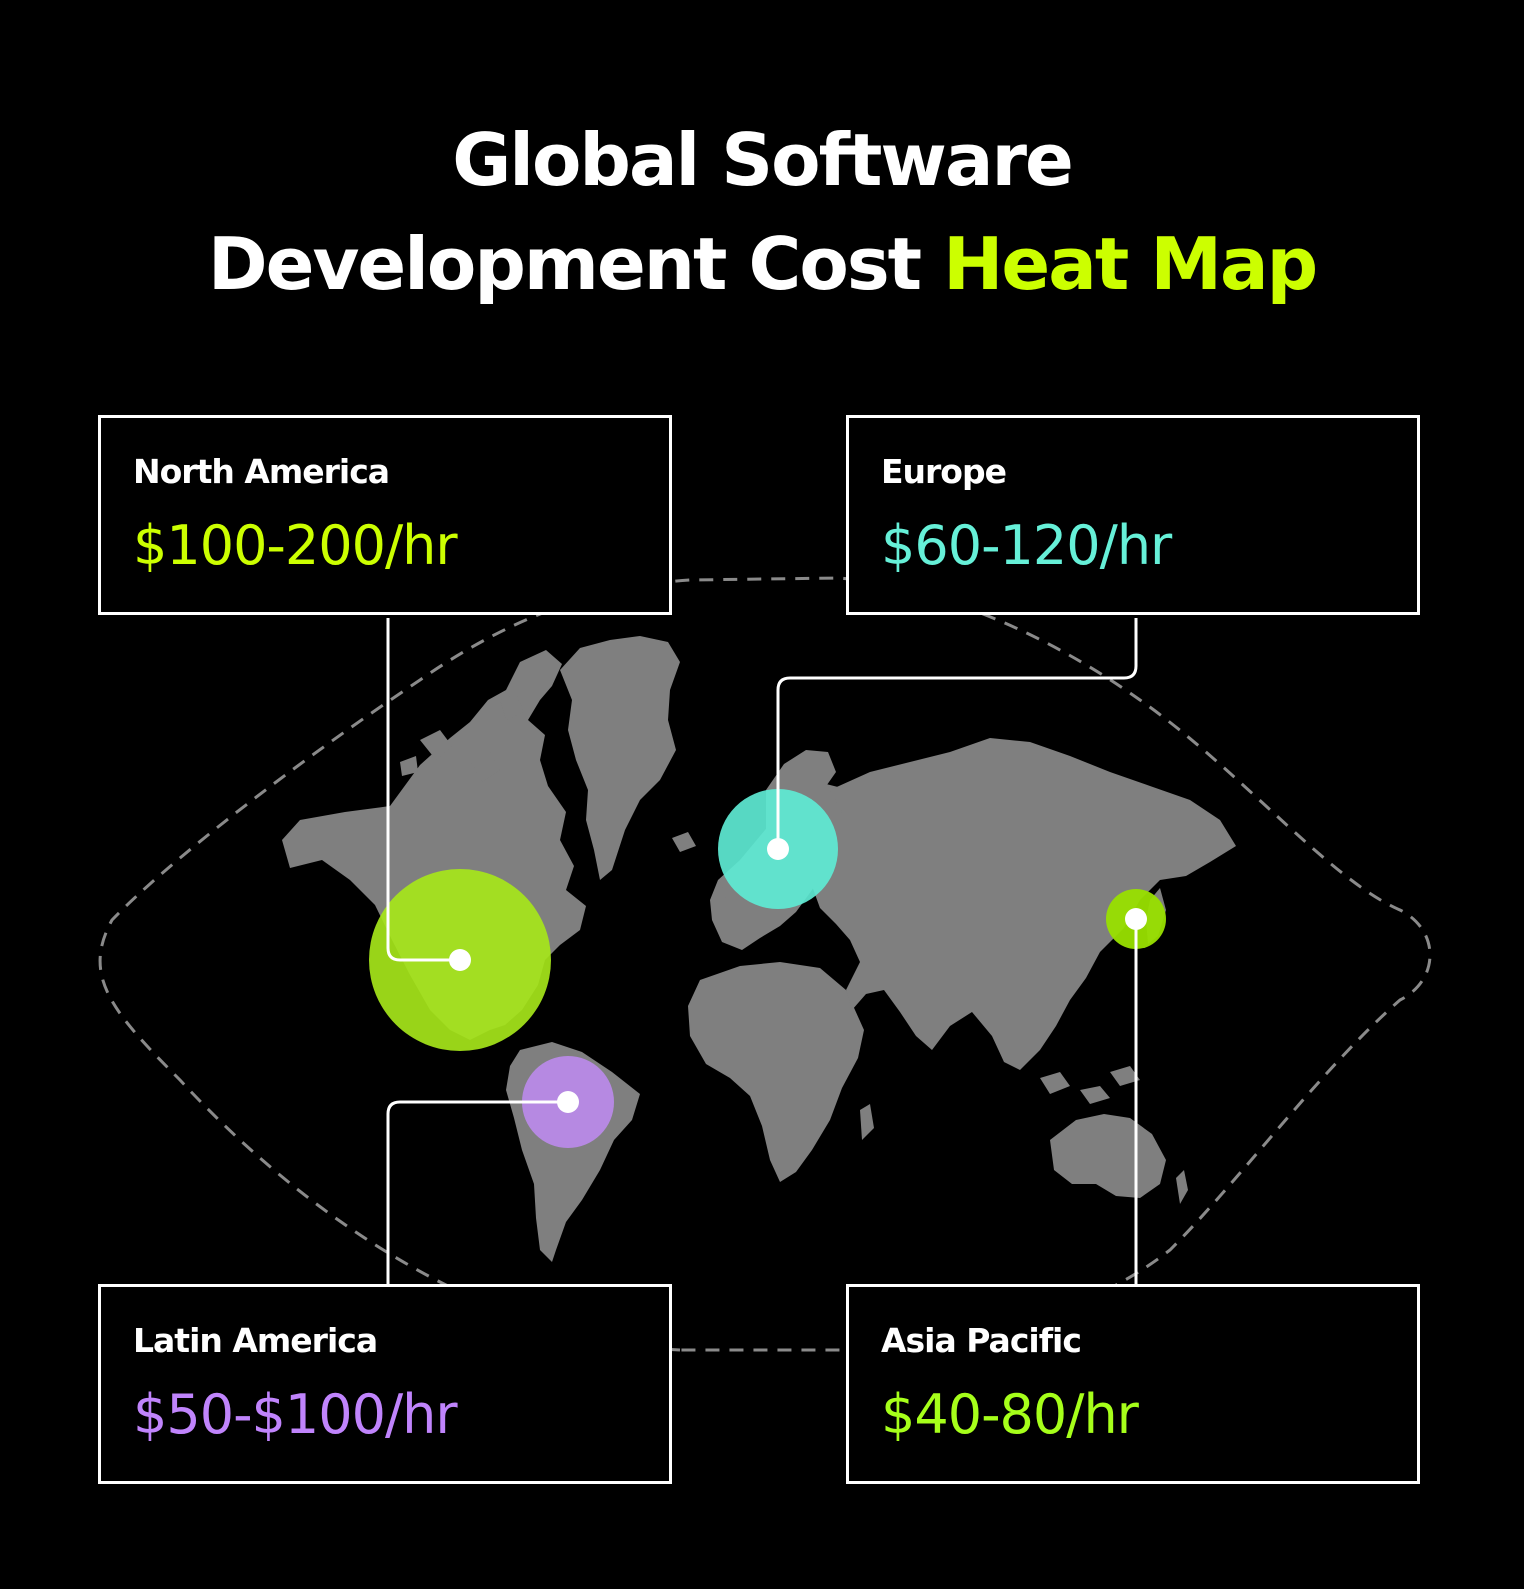 The width and height of the screenshot is (1524, 1589). Describe the element at coordinates (763, 160) in the screenshot. I see `title-line-1: Global Software` at that location.